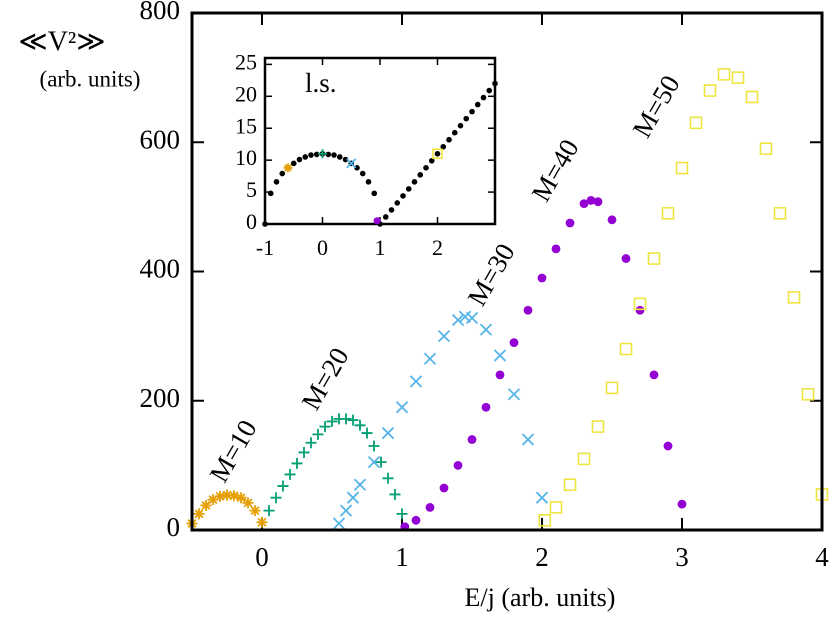  I want to click on inset-y-tick-label: 10, so click(246, 157).